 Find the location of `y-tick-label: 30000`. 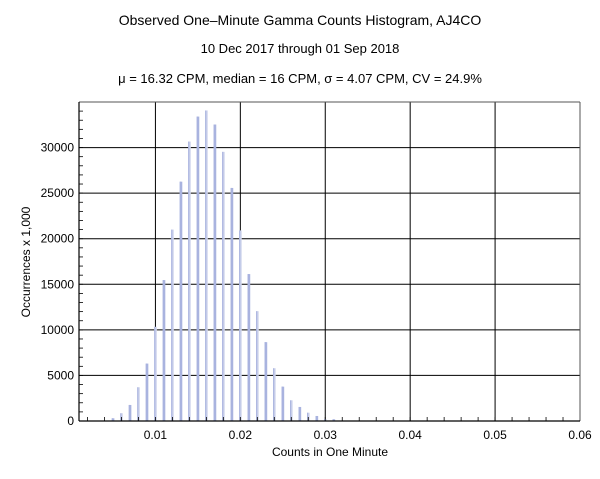

y-tick-label: 30000 is located at coordinates (58, 148).